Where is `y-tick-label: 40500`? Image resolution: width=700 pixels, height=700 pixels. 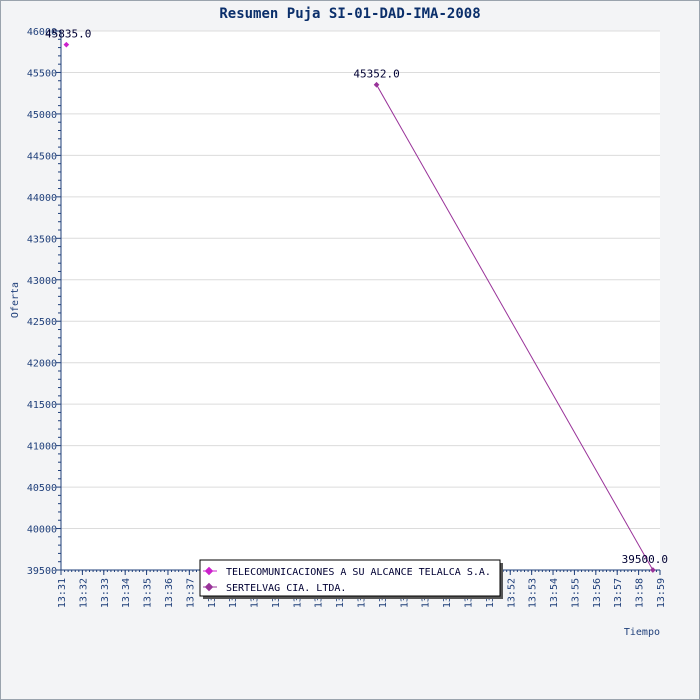
y-tick-label: 40500 is located at coordinates (42, 488).